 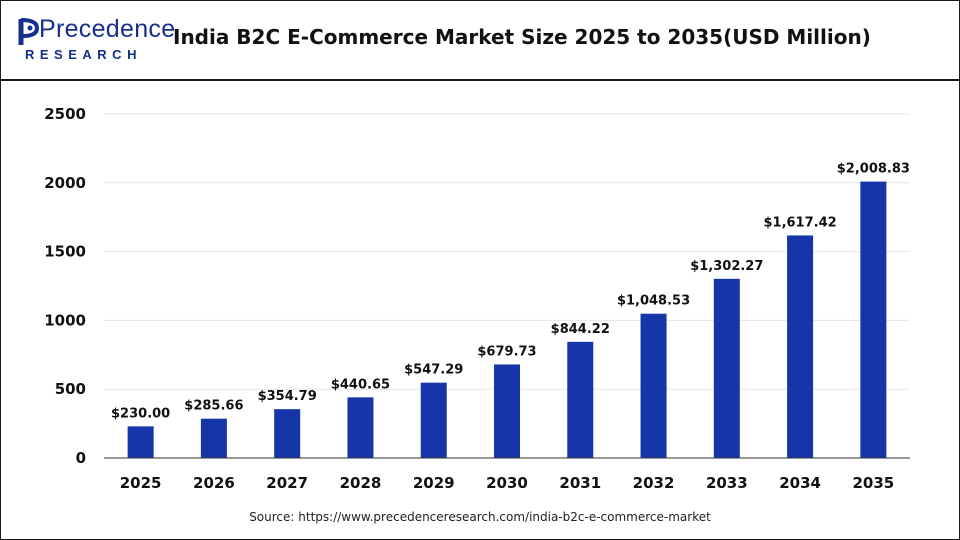 I want to click on brand-logo: Precedence RESEARCH, so click(x=96, y=40).